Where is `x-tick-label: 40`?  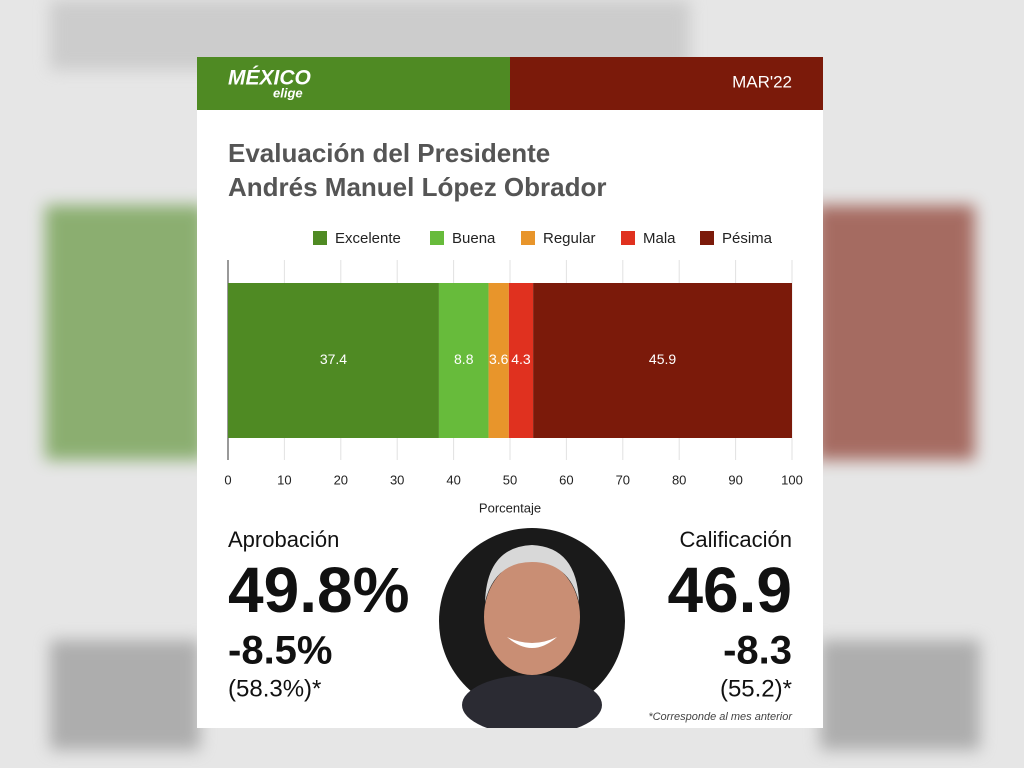 x-tick-label: 40 is located at coordinates (453, 479).